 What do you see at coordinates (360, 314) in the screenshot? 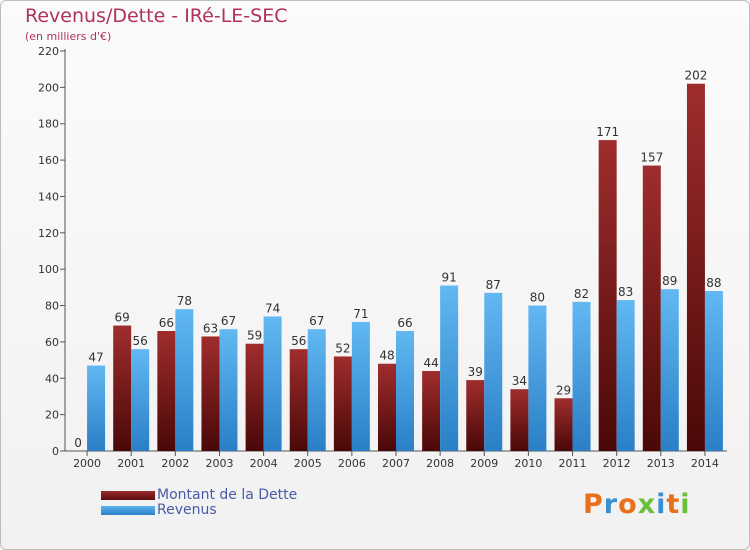
I see `bar-revenus-label: 71` at bounding box center [360, 314].